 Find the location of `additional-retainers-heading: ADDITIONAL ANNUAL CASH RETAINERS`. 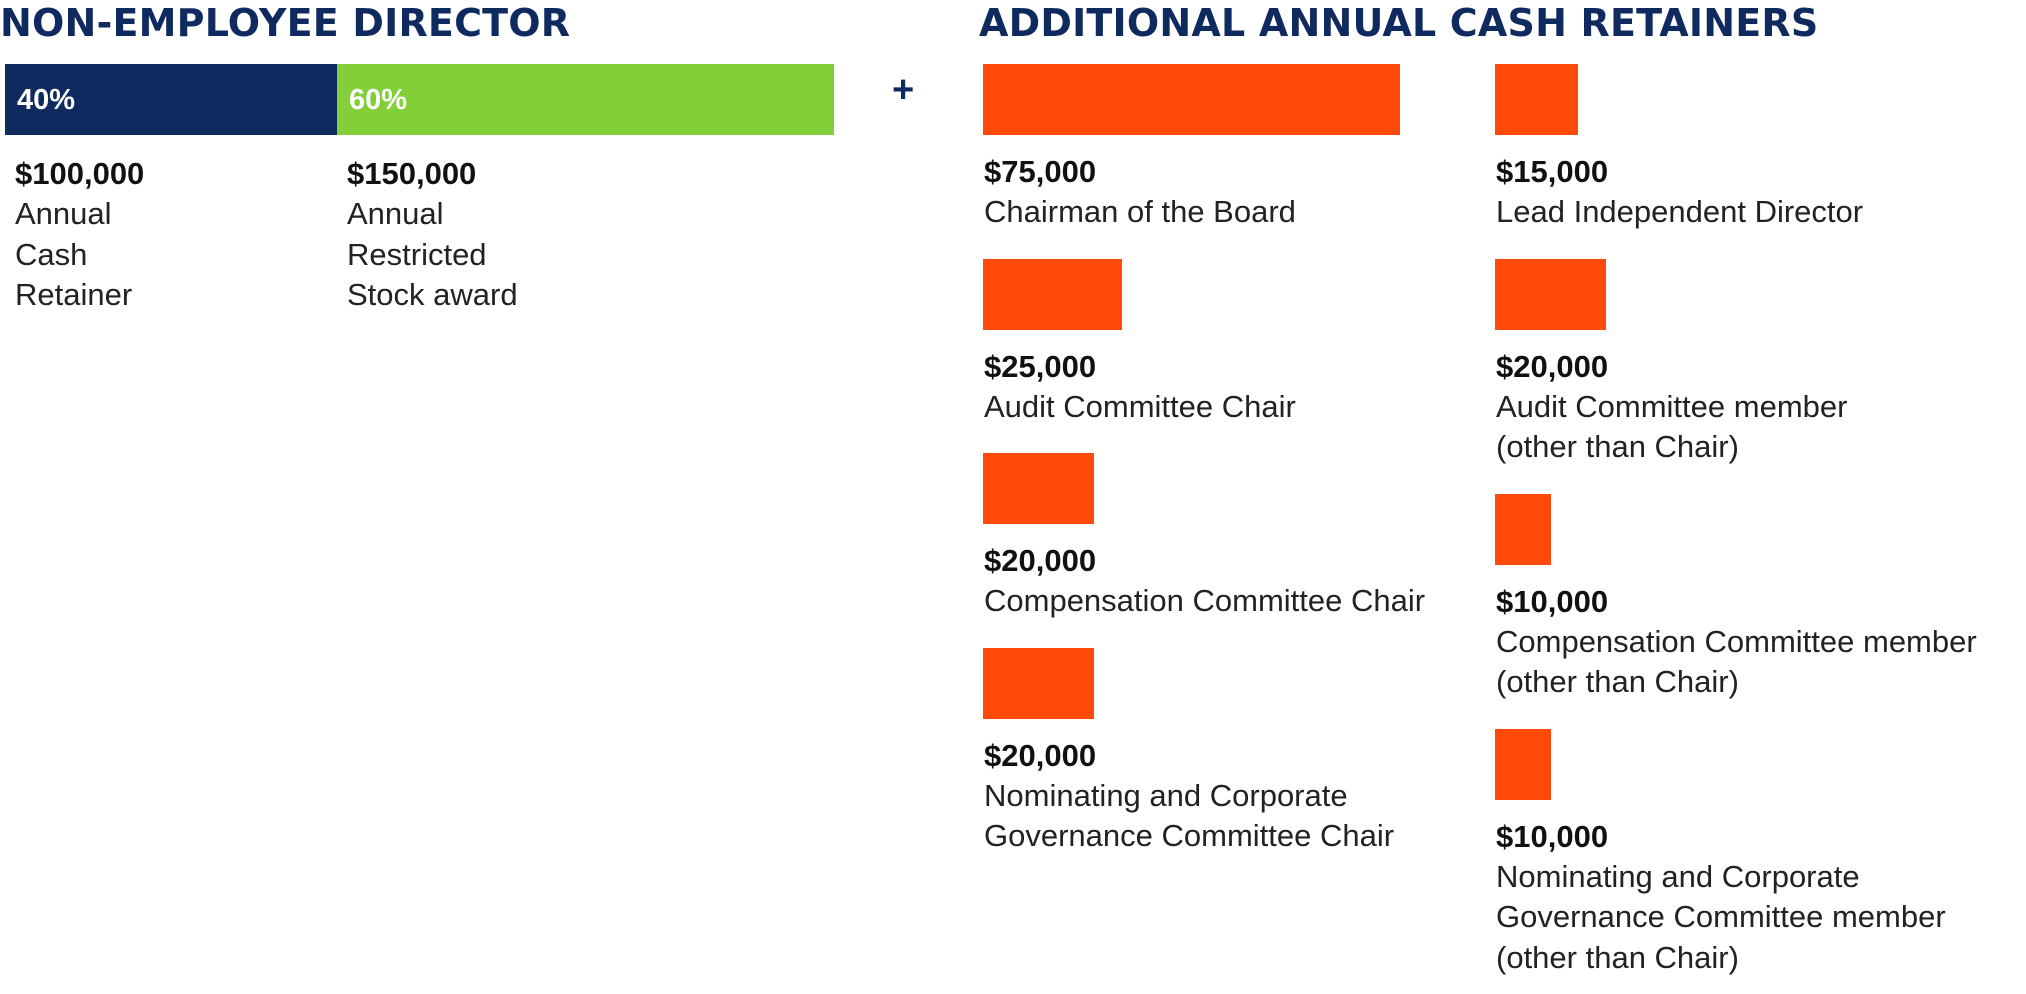

additional-retainers-heading: ADDITIONAL ANNUAL CASH RETAINERS is located at coordinates (1399, 23).